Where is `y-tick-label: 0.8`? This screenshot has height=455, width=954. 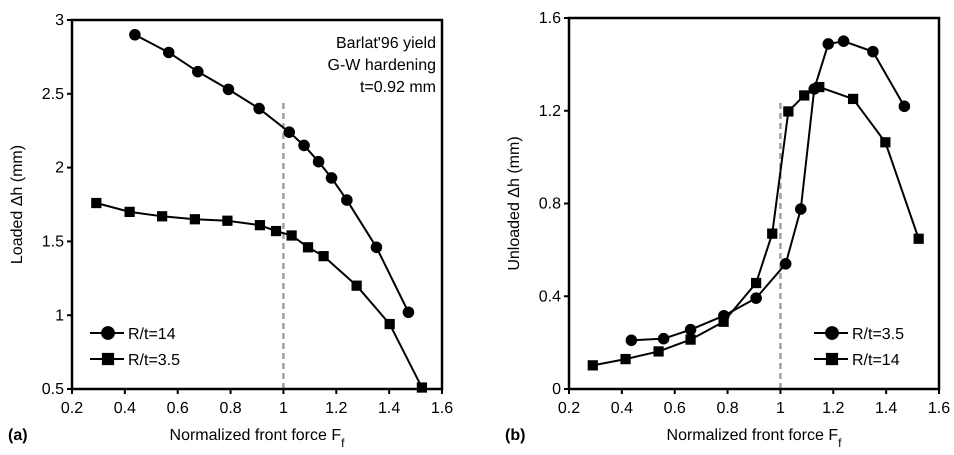
y-tick-label: 0.8 is located at coordinates (550, 204).